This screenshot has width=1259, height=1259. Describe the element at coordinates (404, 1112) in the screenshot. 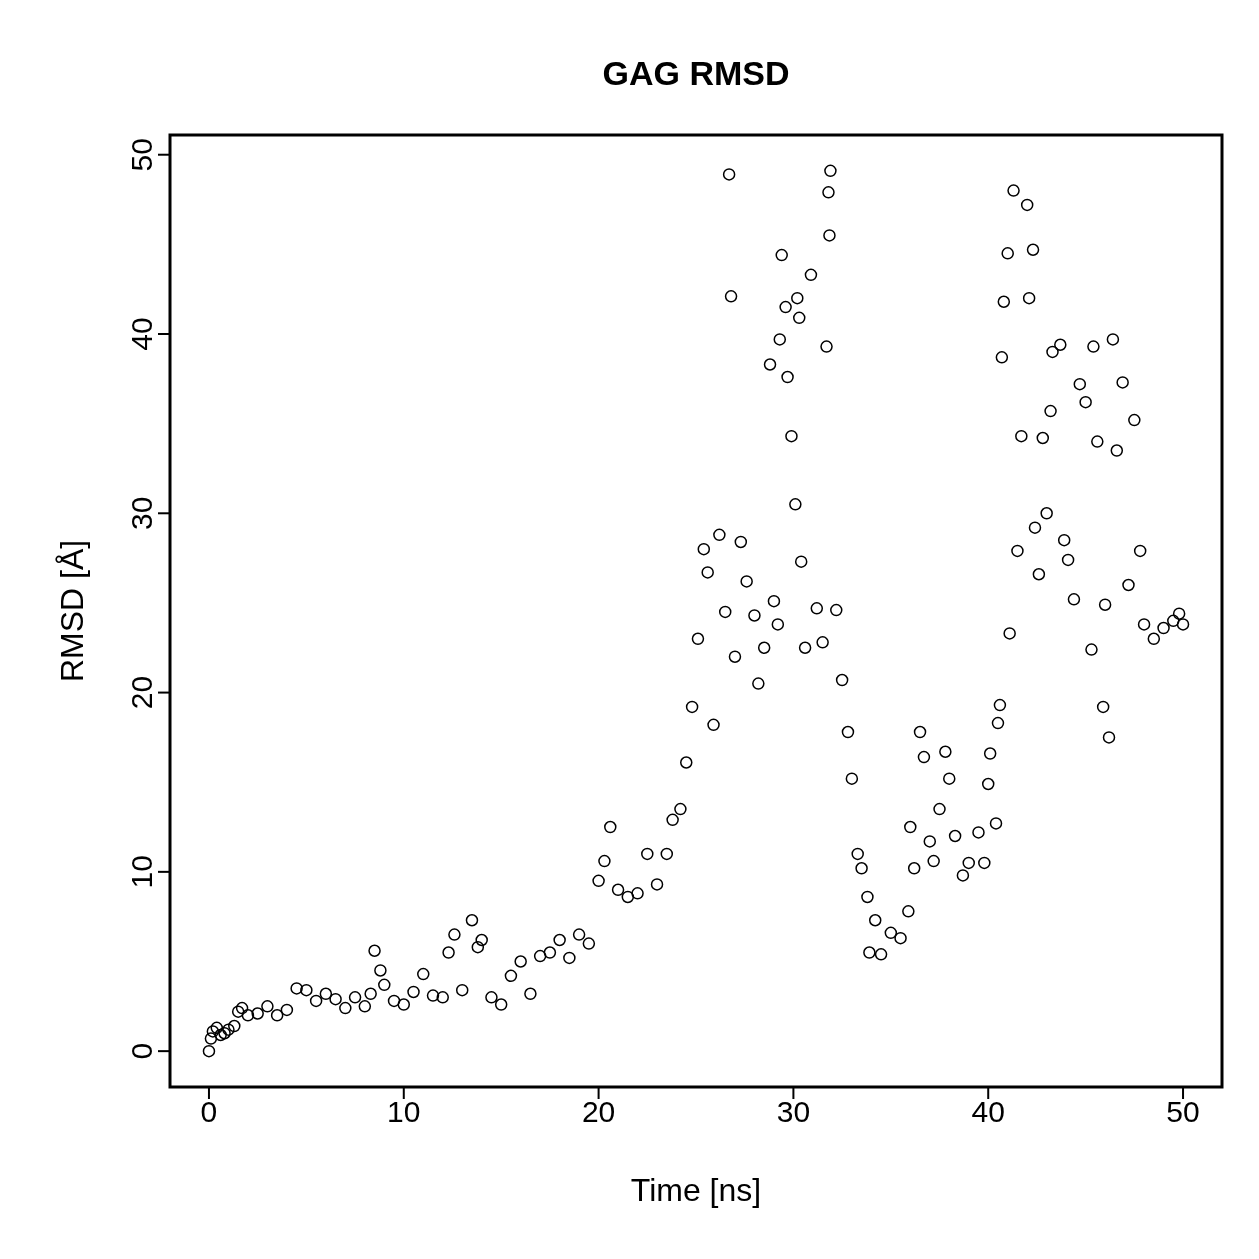

I see `x-tick-label: 10` at that location.